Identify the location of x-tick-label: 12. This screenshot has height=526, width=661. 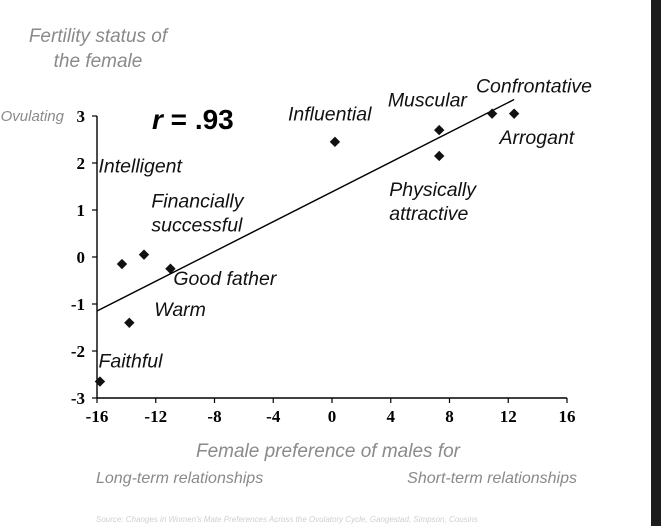
(508, 416).